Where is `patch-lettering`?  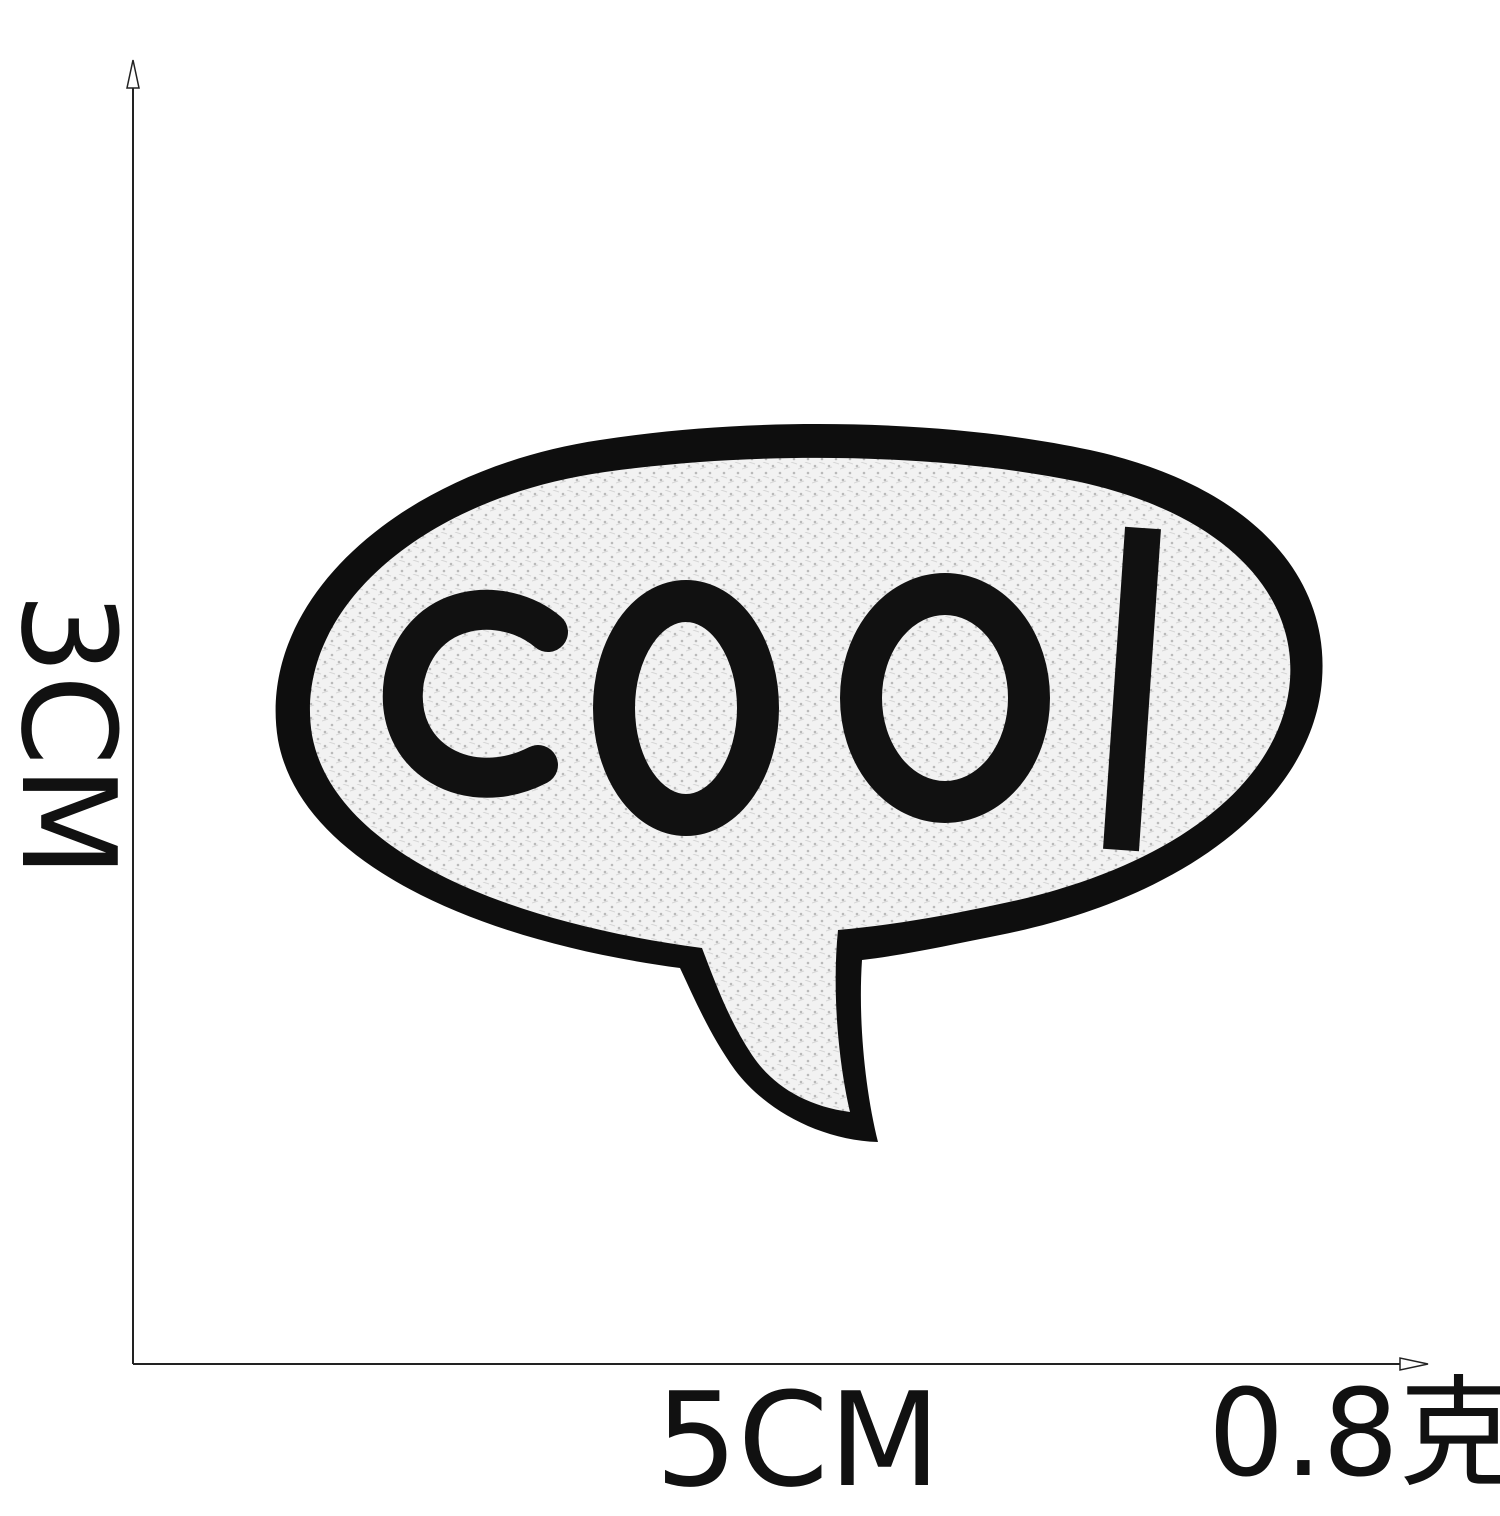
patch-lettering is located at coordinates (771, 689).